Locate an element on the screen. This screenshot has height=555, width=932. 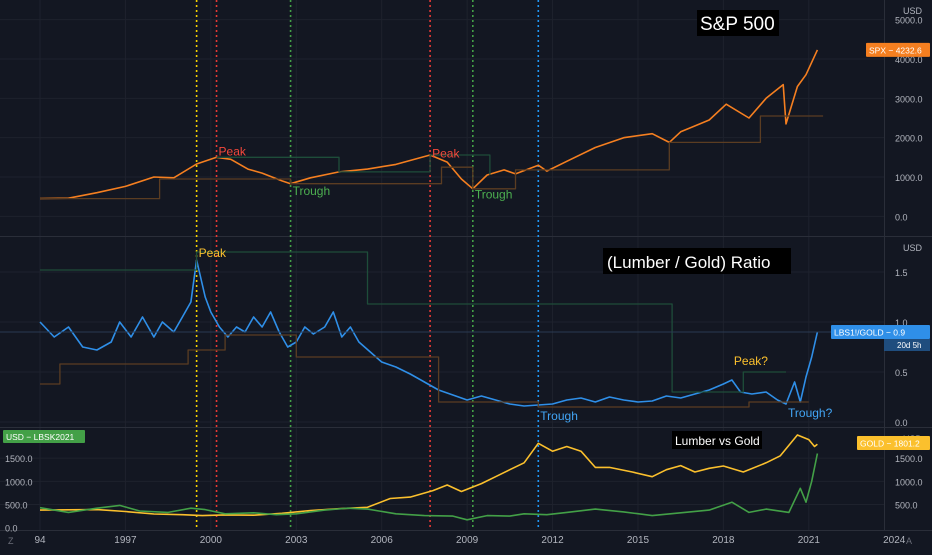
y-tick-label: 1500.0 is located at coordinates (909, 459).